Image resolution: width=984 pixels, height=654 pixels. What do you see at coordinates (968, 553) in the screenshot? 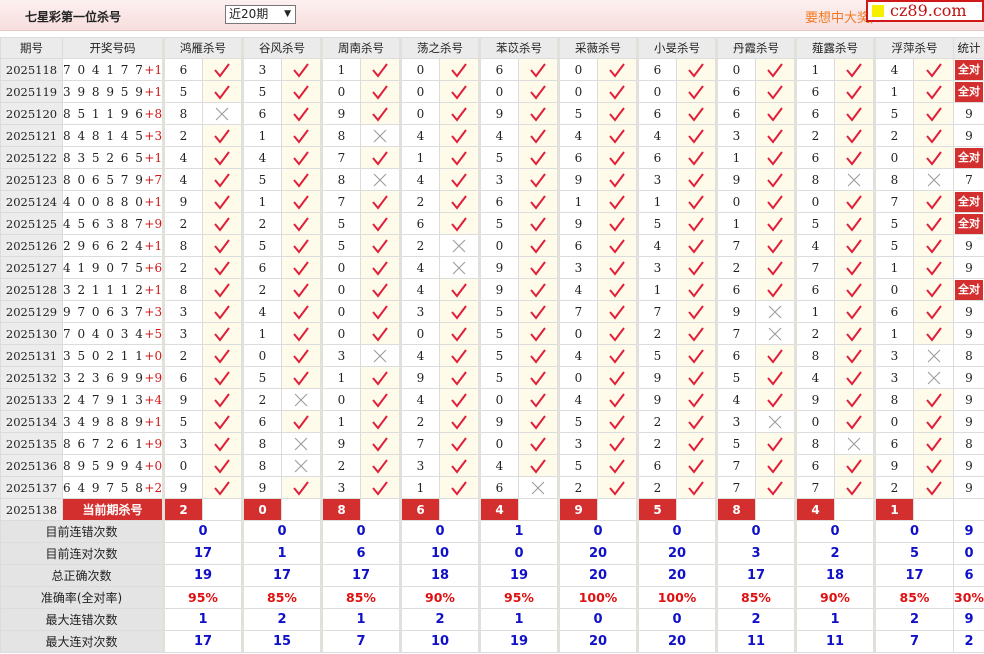
I see `stats-total: 0` at bounding box center [968, 553].